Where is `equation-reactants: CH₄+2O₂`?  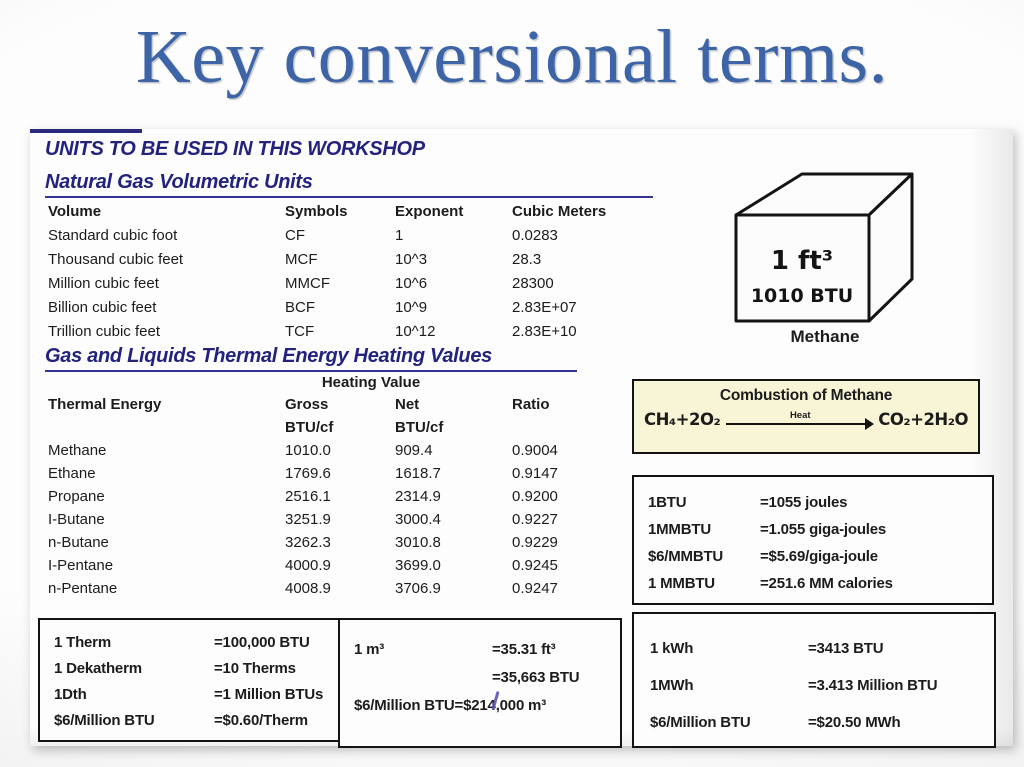 equation-reactants: CH₄+2O₂ is located at coordinates (682, 419).